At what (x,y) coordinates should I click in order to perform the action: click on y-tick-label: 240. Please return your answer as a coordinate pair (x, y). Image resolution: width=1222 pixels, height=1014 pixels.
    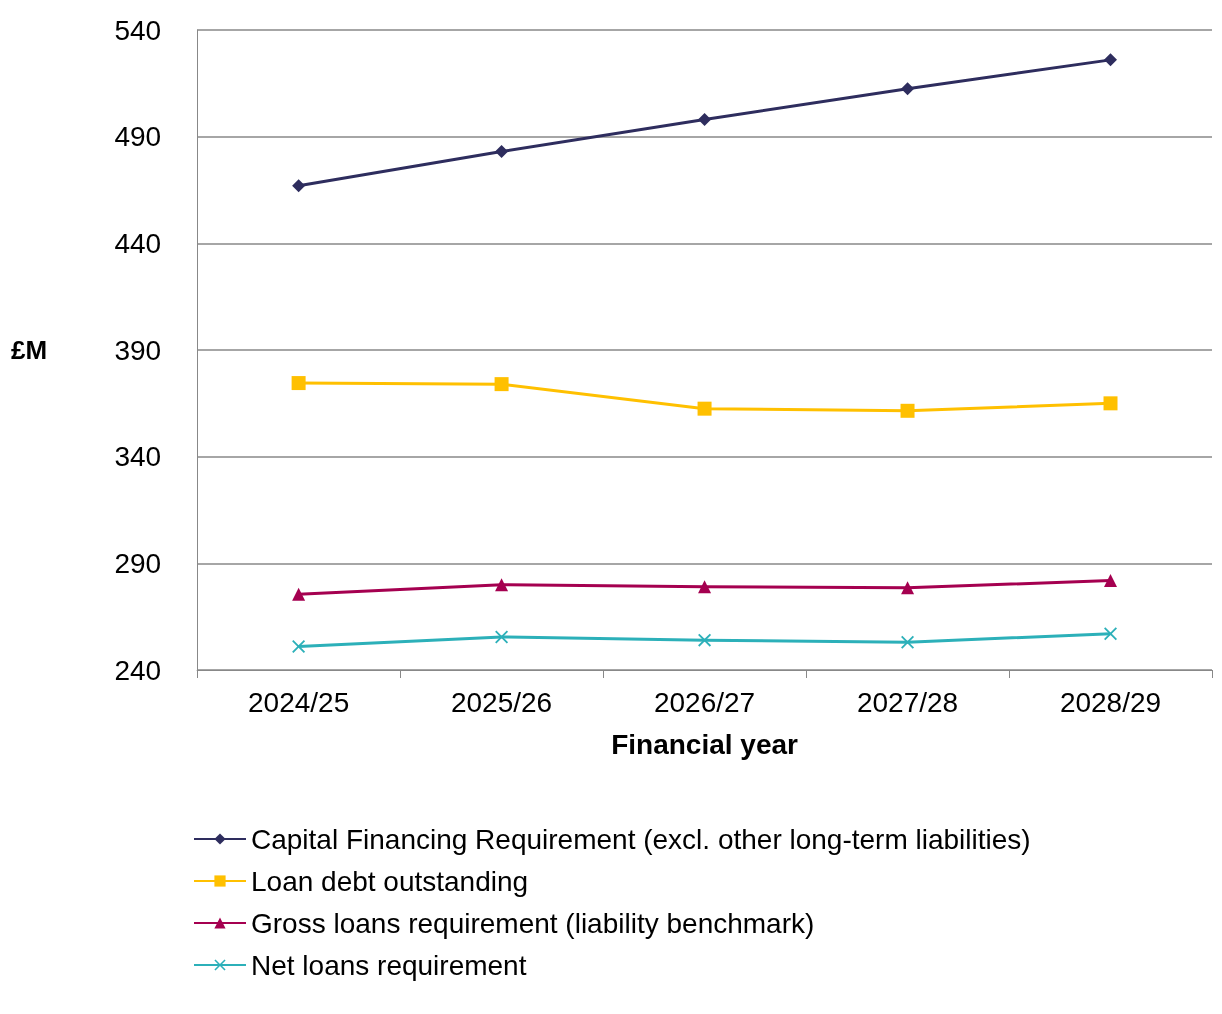
    Looking at the image, I should click on (138, 670).